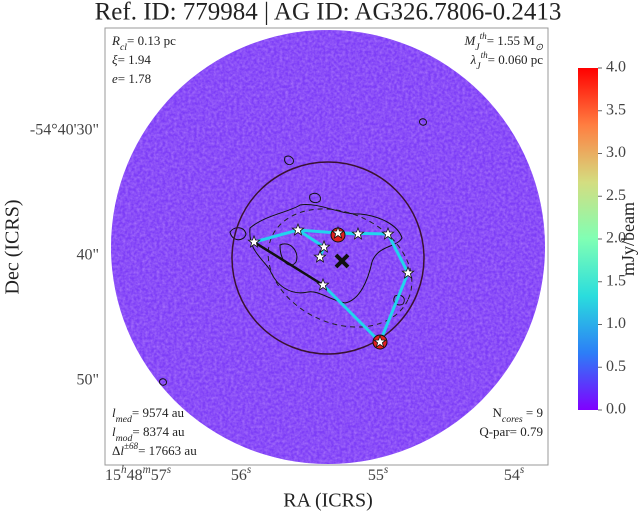  Describe the element at coordinates (158, 412) in the screenshot. I see `text-part: = 9574 au` at that location.